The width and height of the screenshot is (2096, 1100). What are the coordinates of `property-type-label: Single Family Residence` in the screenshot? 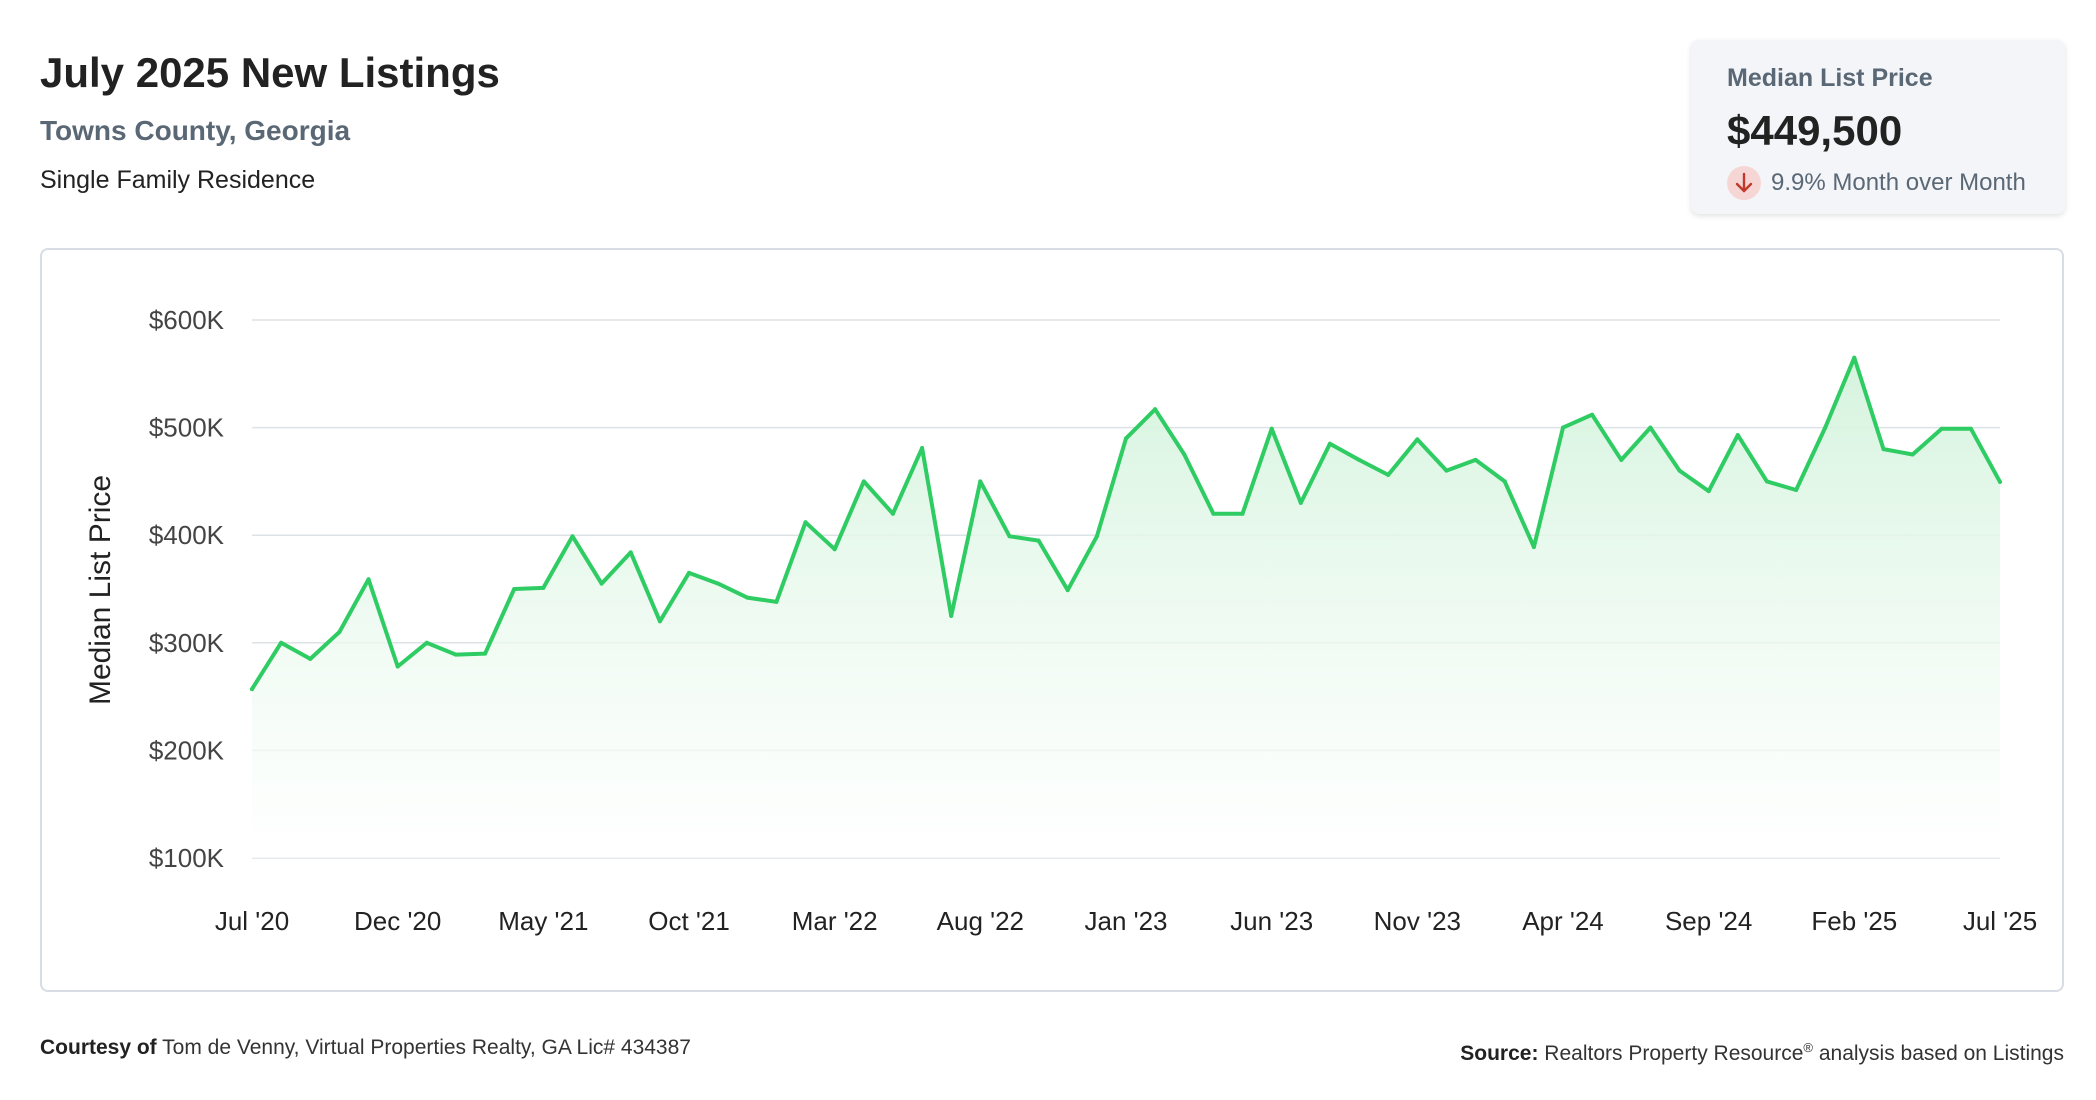 It's located at (178, 180).